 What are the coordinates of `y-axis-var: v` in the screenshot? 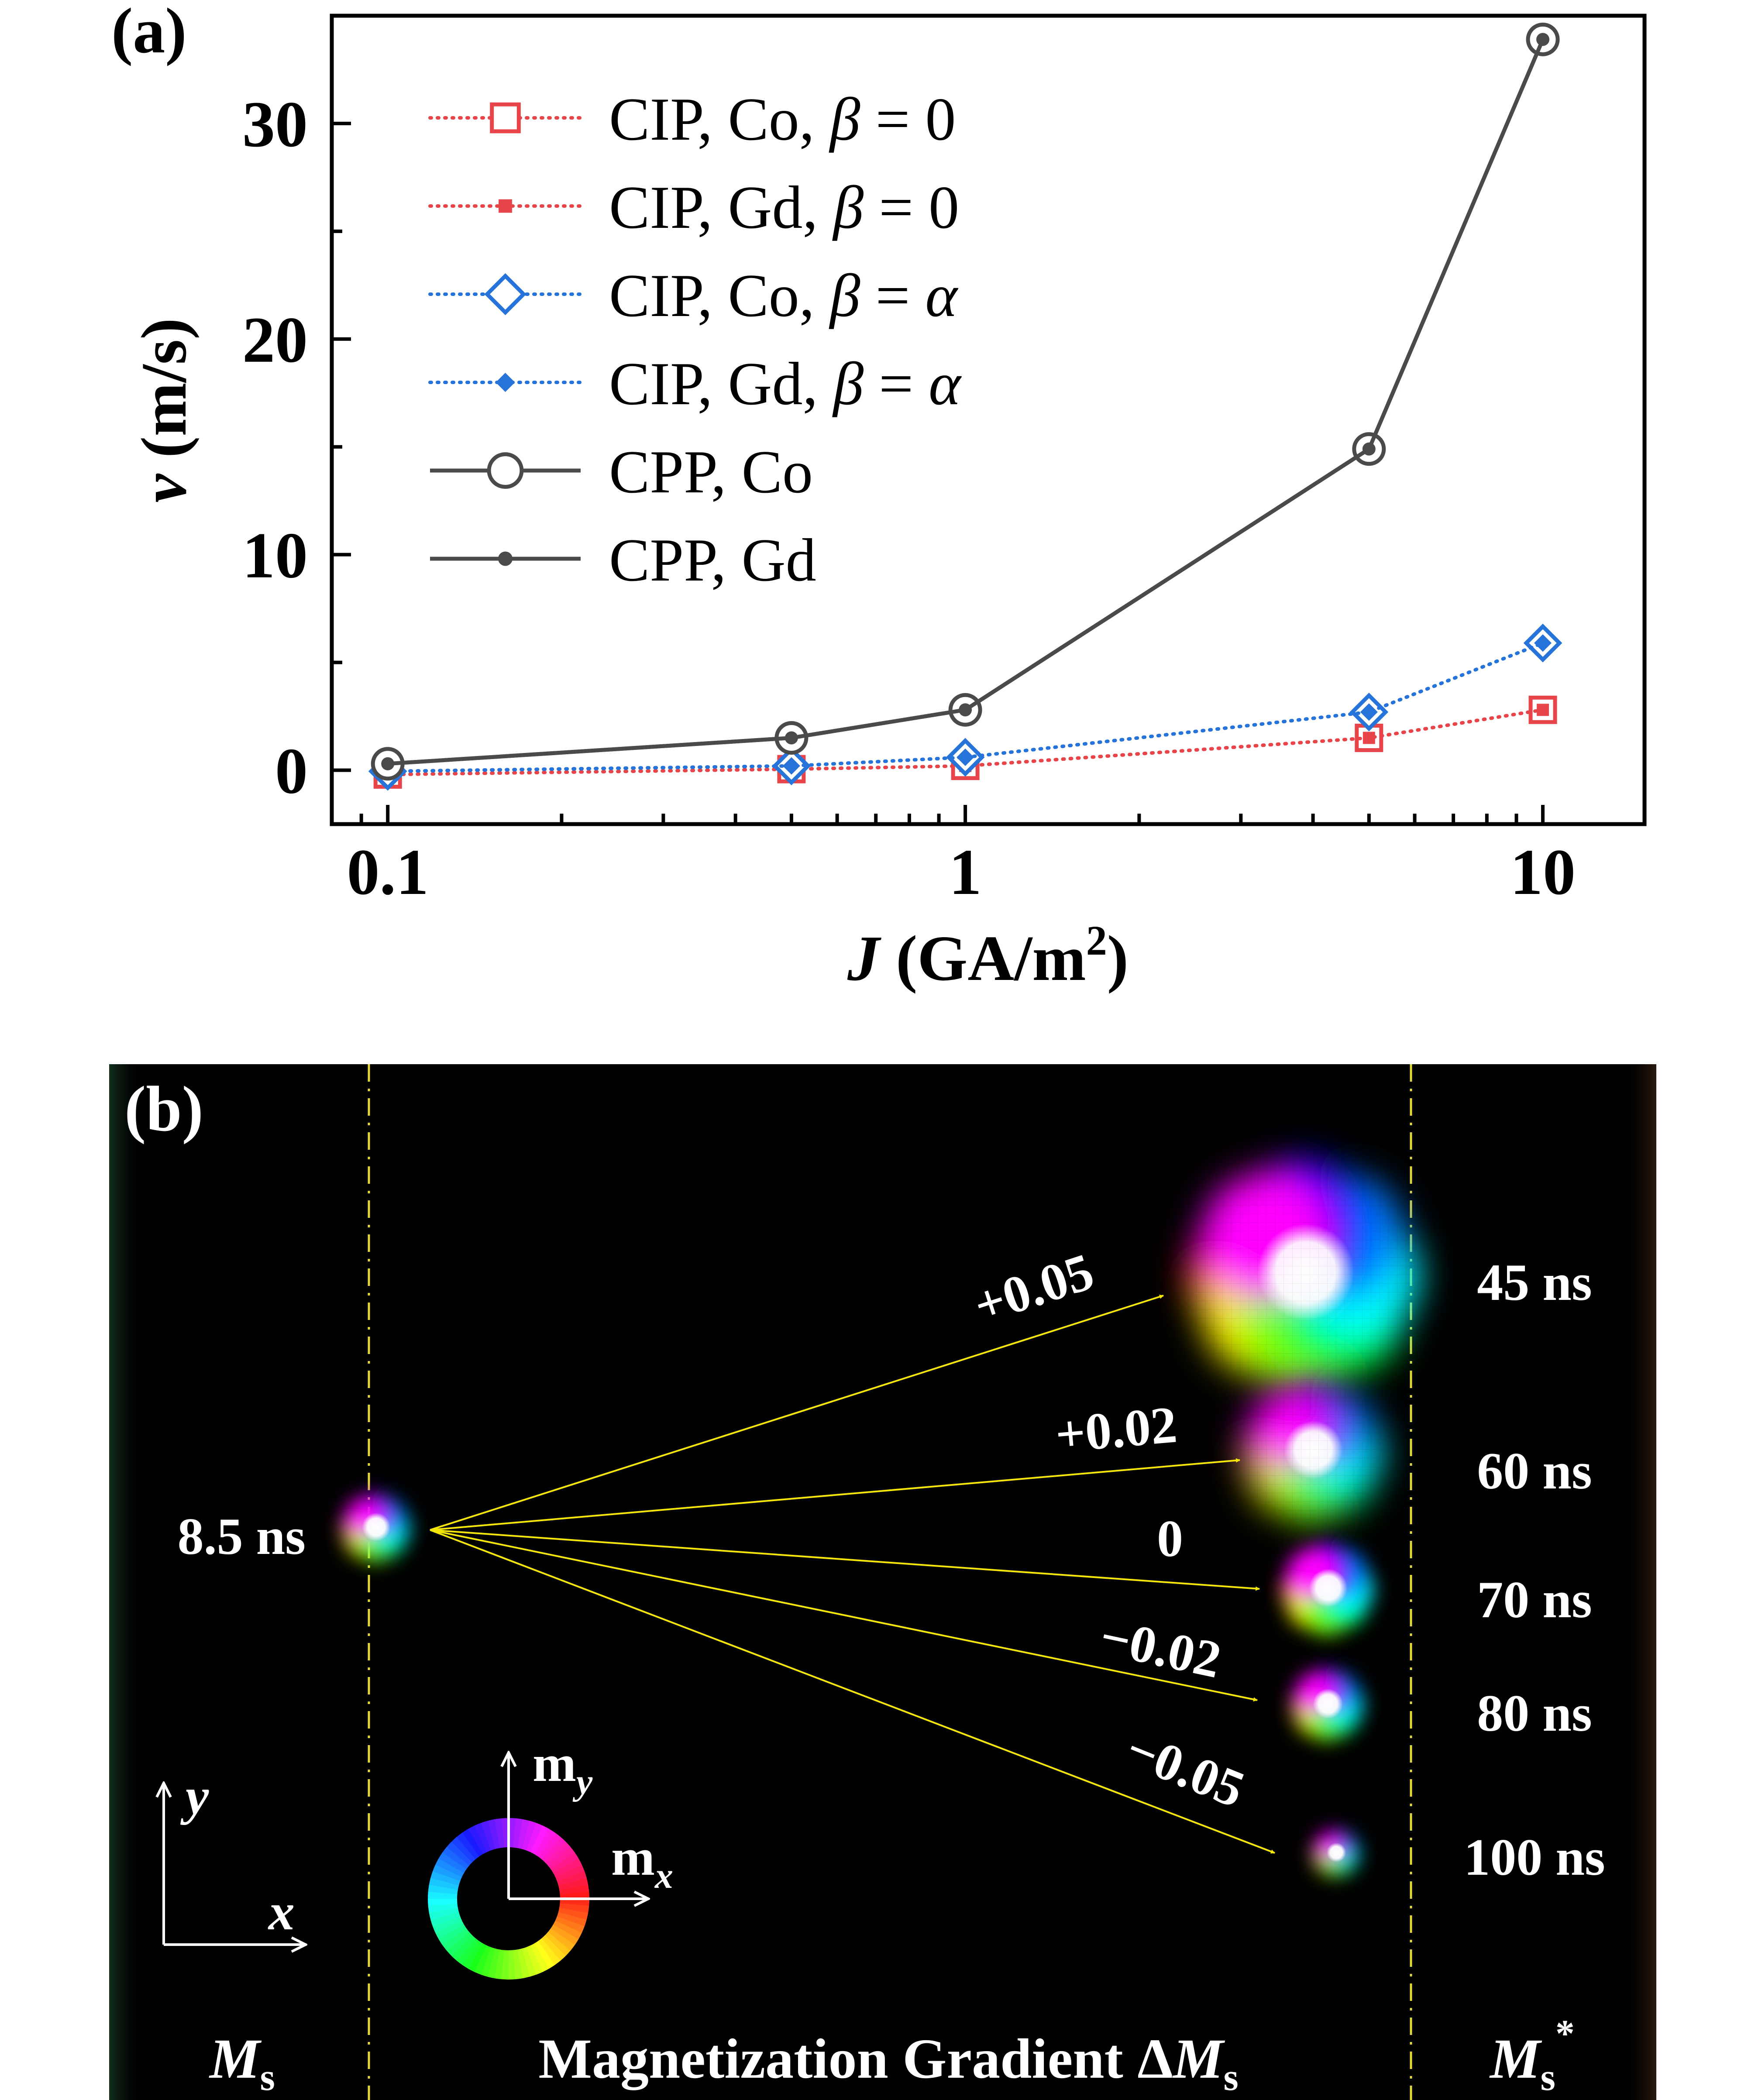 It's located at (164, 488).